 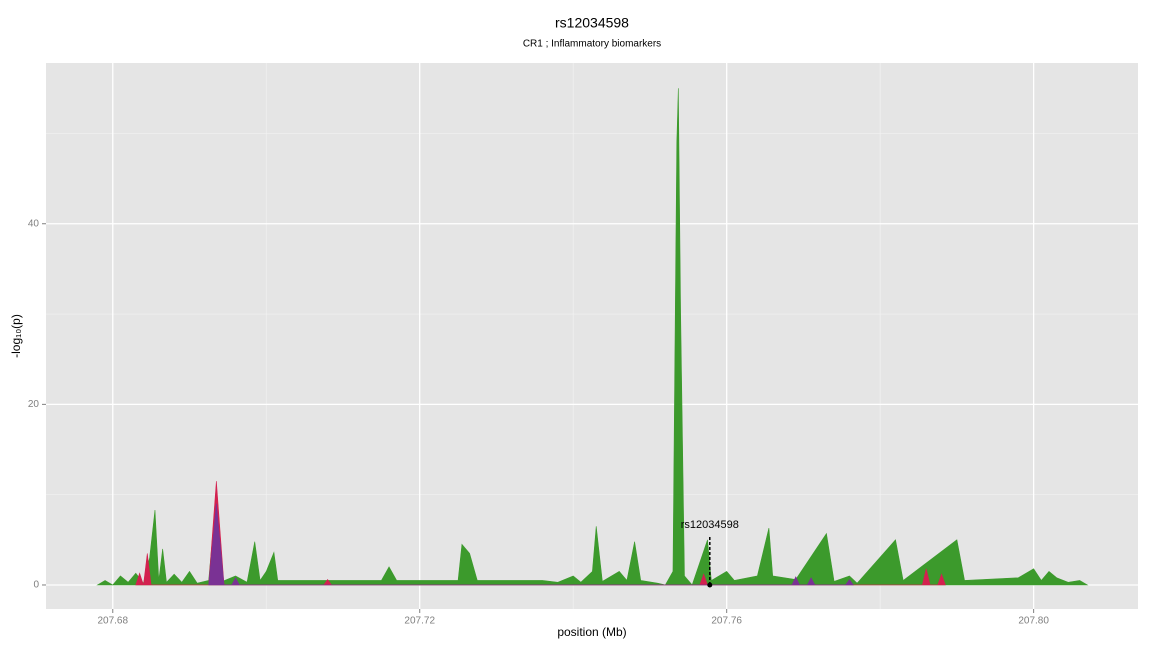 What do you see at coordinates (710, 585) in the screenshot?
I see `annotation-point` at bounding box center [710, 585].